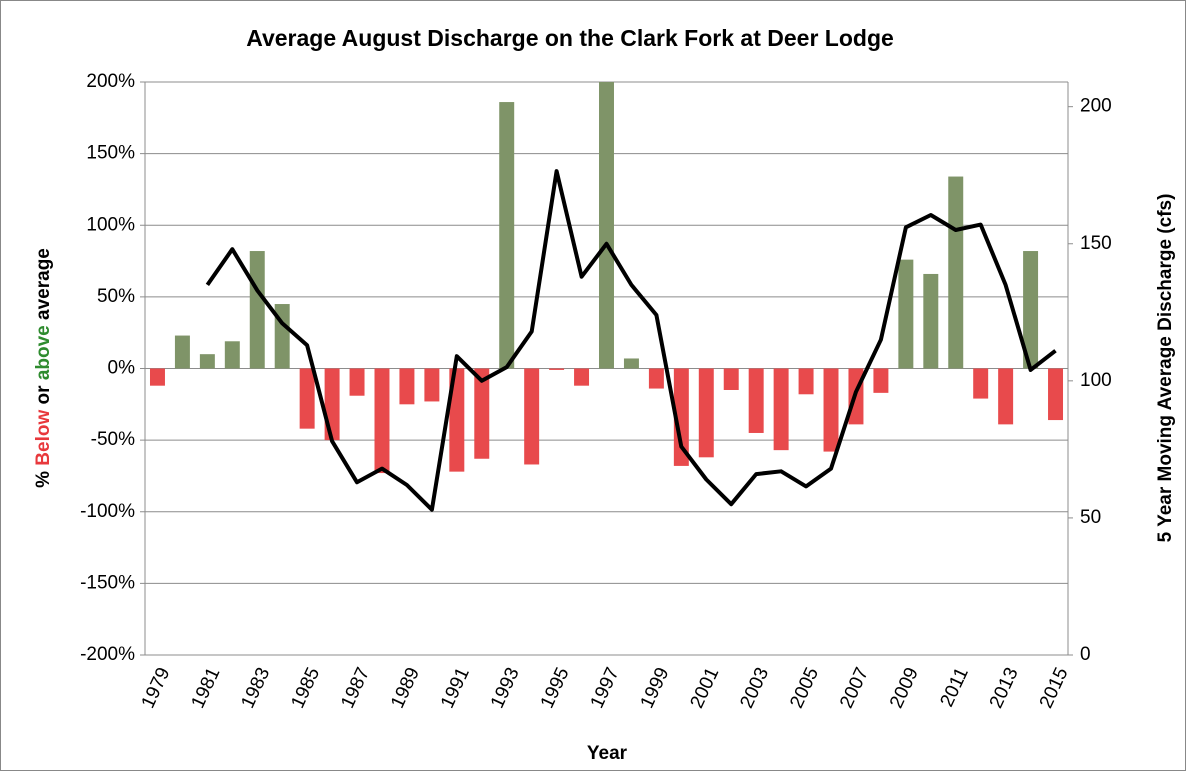 The image size is (1186, 771). What do you see at coordinates (107, 654) in the screenshot?
I see `y-tick-label: -200%` at bounding box center [107, 654].